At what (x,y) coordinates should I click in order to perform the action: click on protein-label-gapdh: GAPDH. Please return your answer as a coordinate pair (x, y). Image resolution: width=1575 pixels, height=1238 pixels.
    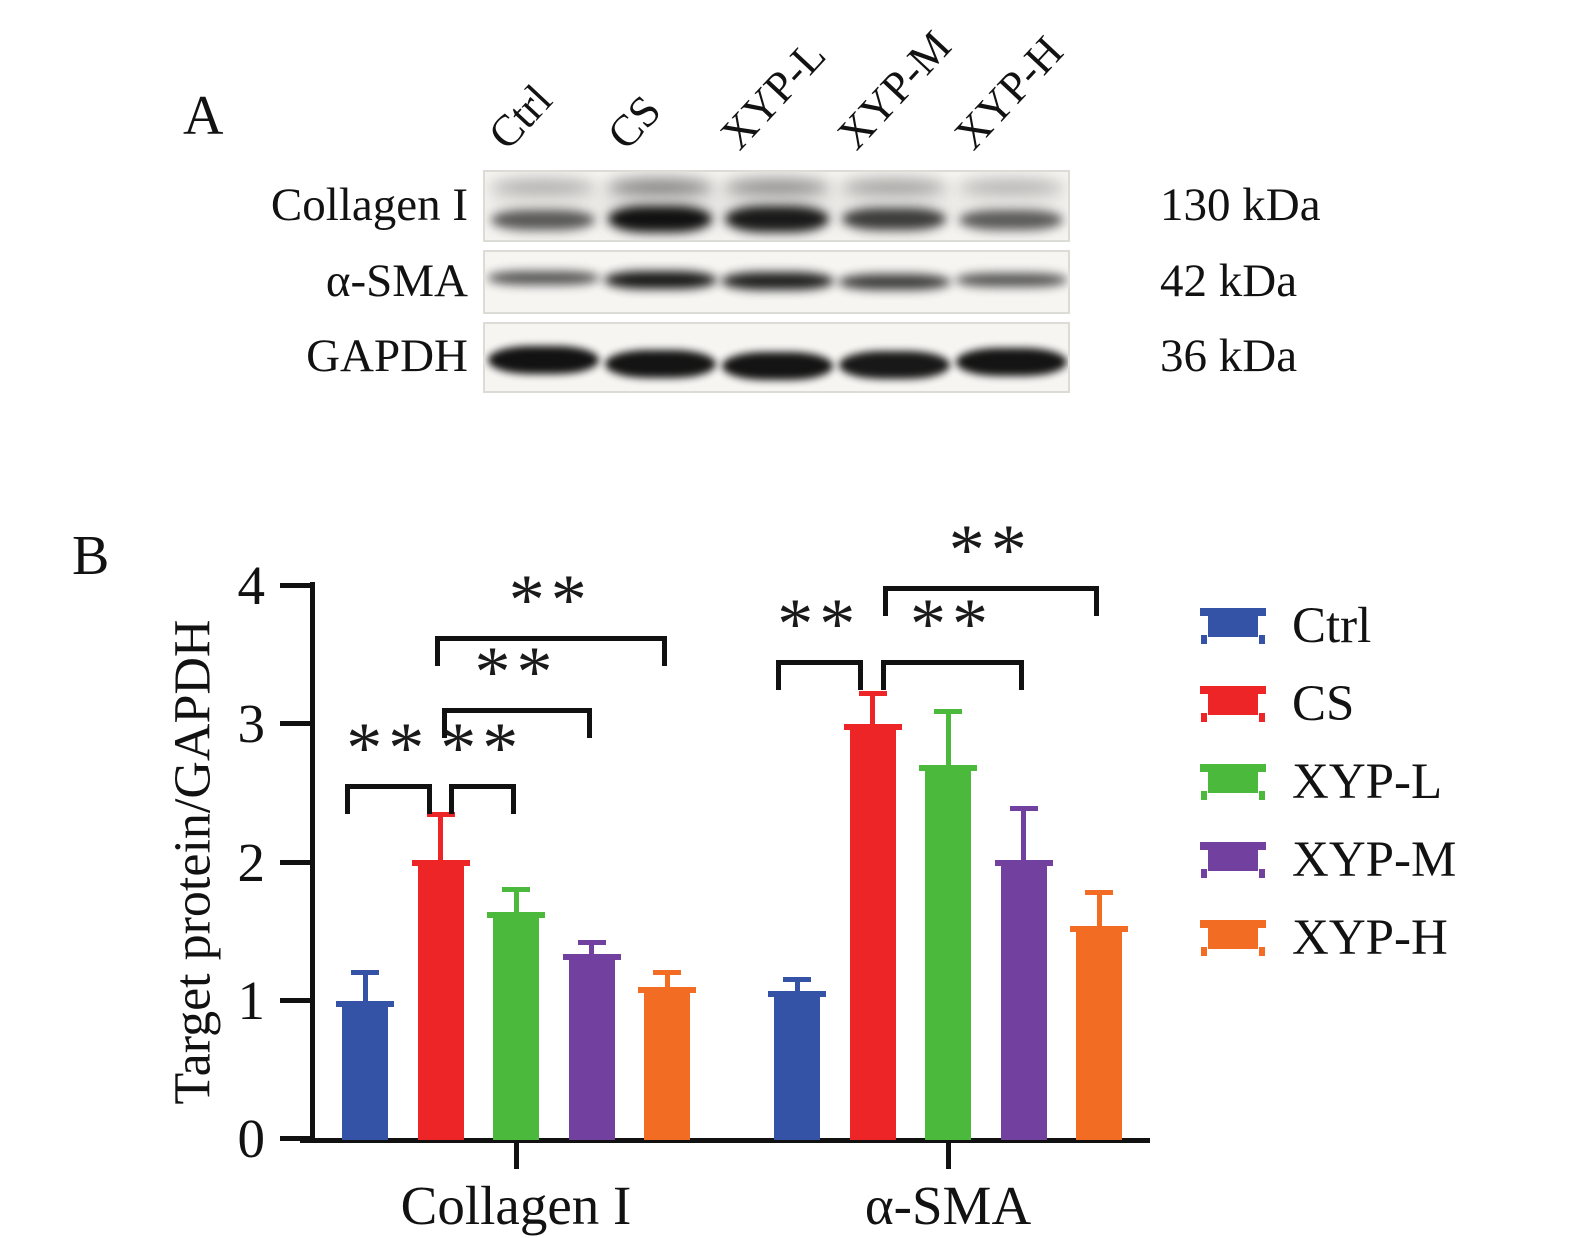
    Looking at the image, I should click on (387, 356).